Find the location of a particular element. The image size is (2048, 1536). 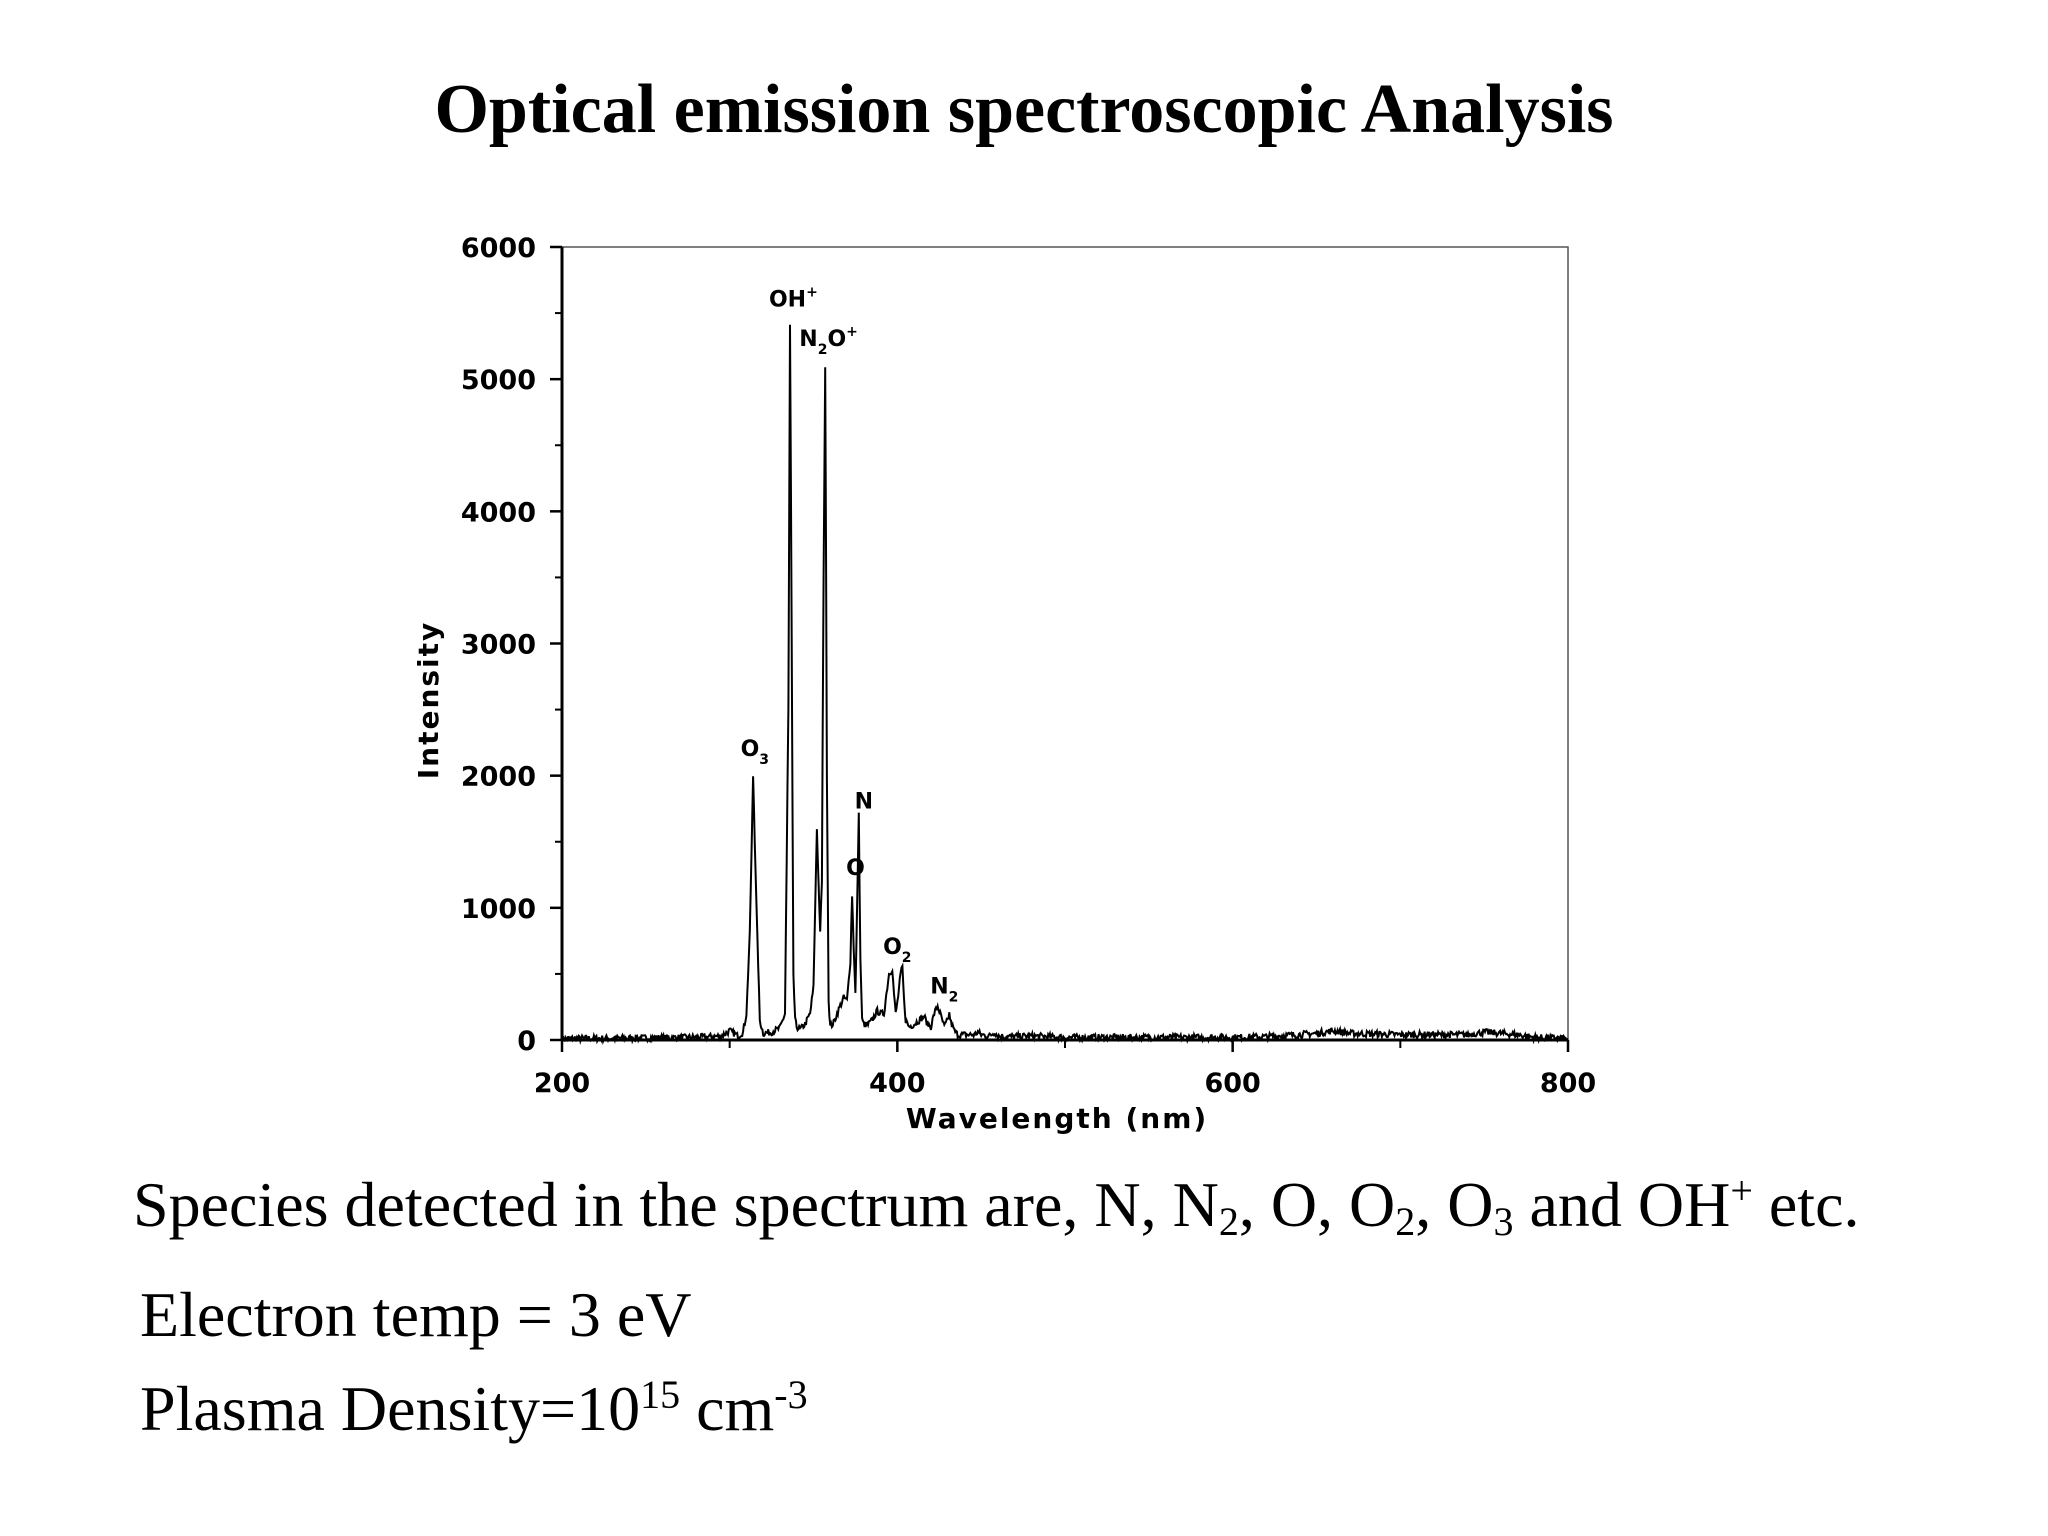

peak-label-part: OH is located at coordinates (787, 299).